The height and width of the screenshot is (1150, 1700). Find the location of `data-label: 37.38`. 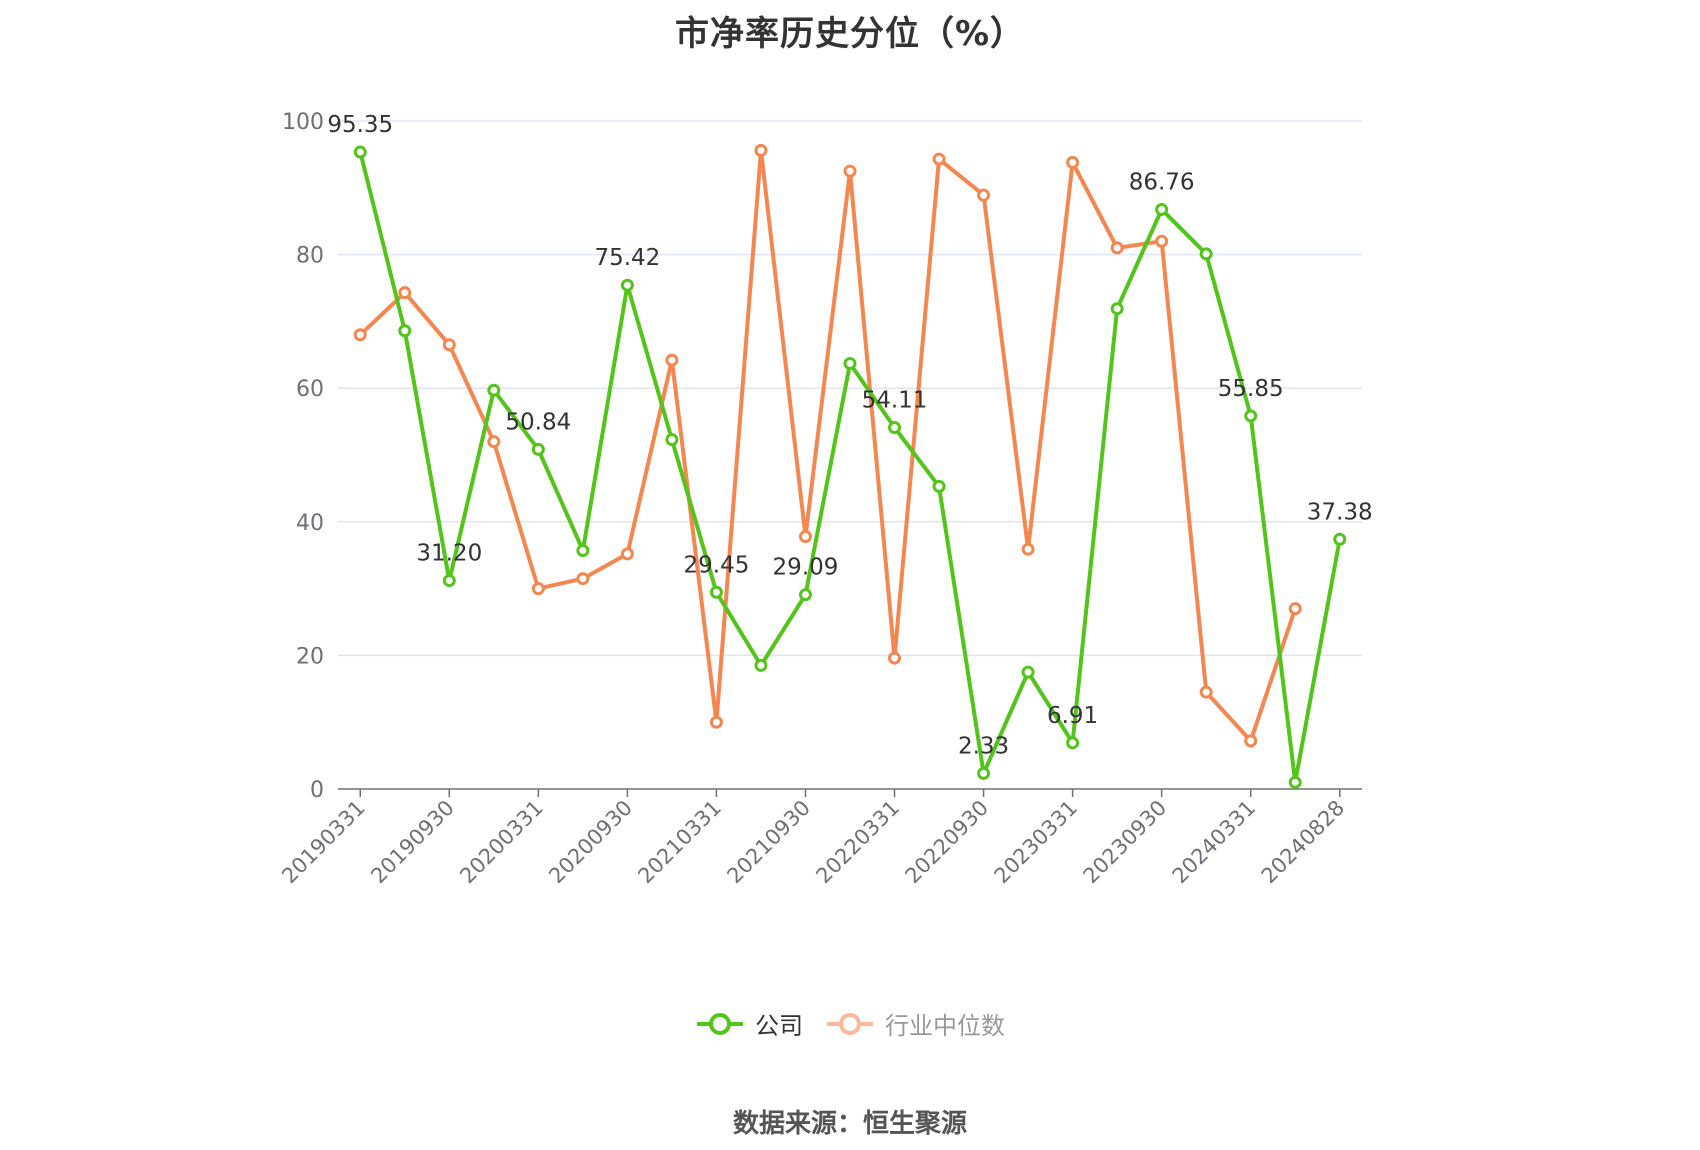

data-label: 37.38 is located at coordinates (1340, 512).